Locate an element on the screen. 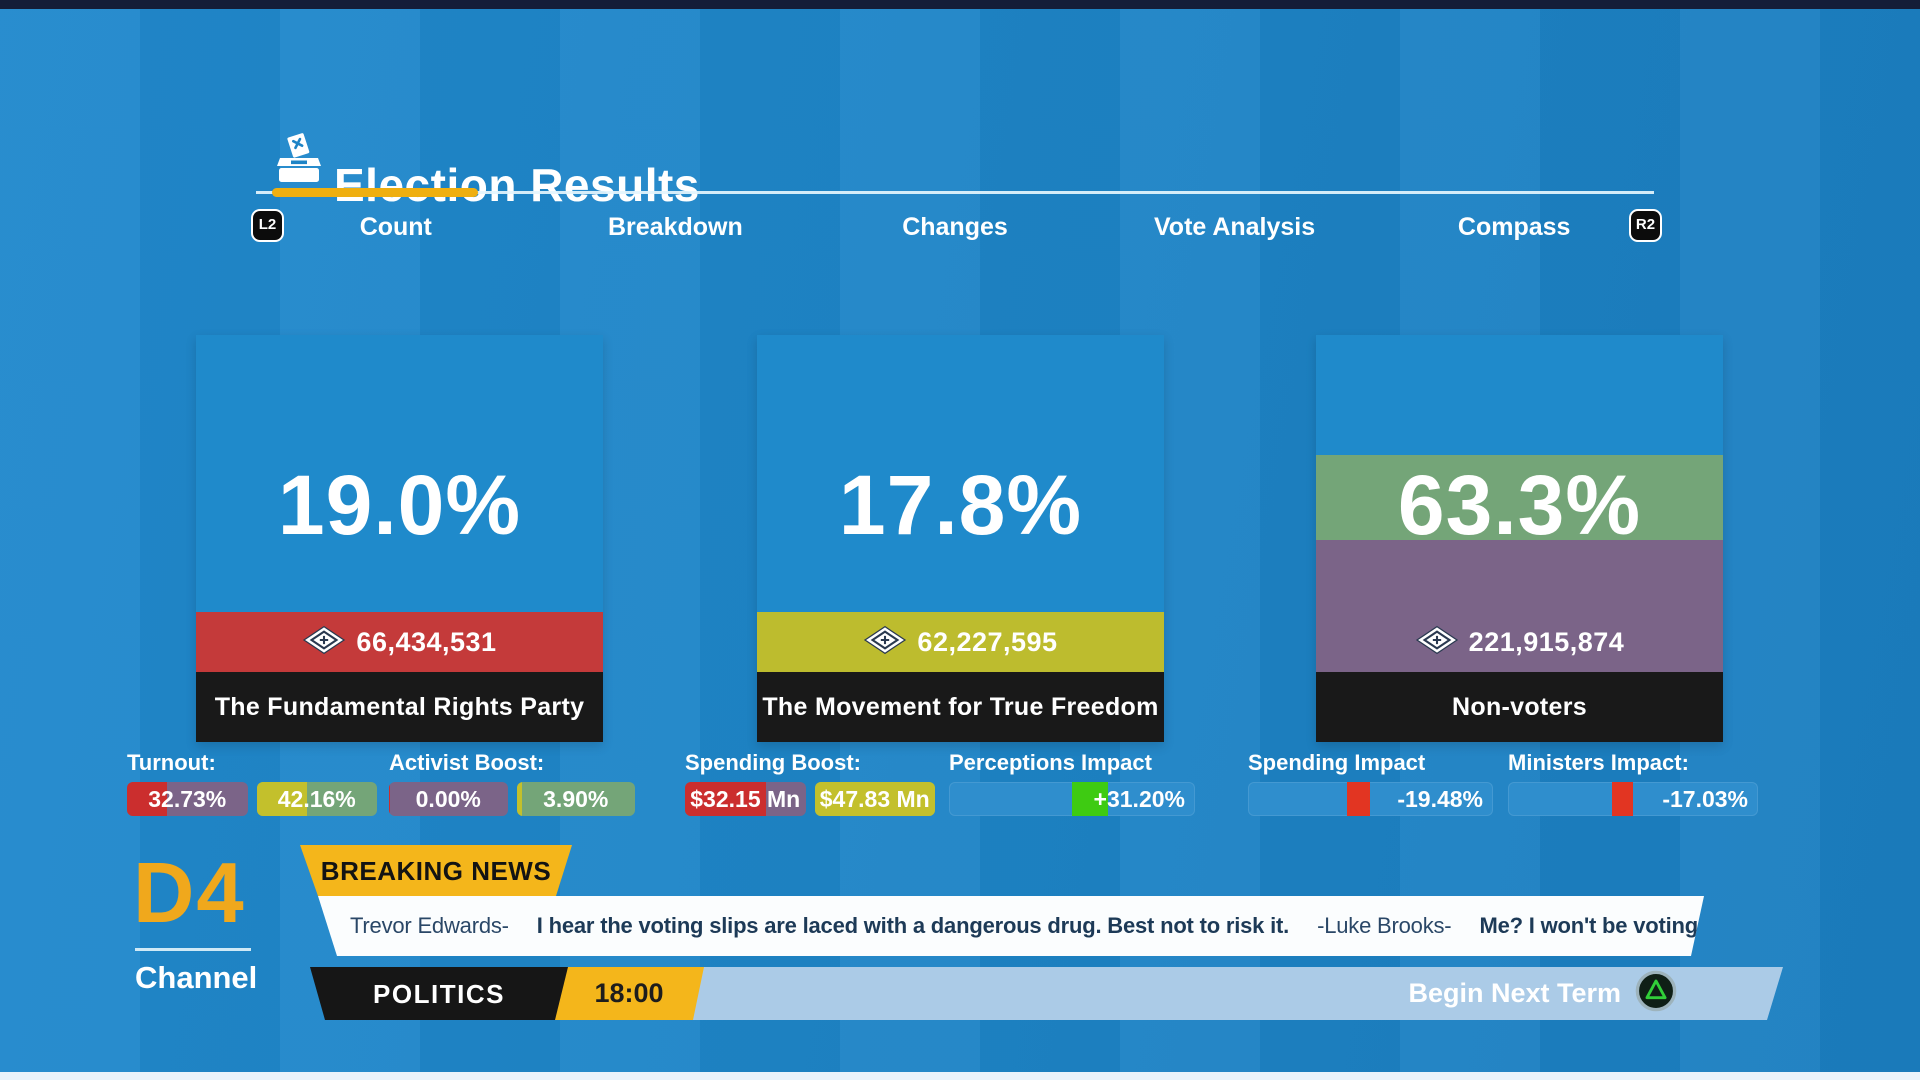 This screenshot has height=1080, width=1920. stat-chip-value: 32.73% is located at coordinates (187, 798).